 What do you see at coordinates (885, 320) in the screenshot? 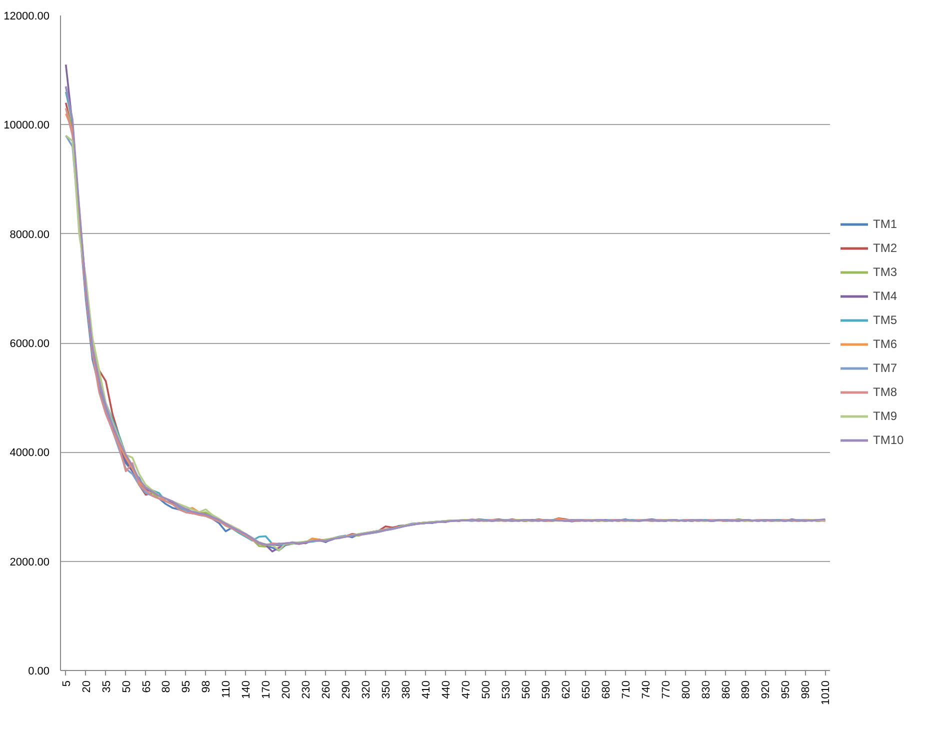
I see `legend-label: TM5` at bounding box center [885, 320].